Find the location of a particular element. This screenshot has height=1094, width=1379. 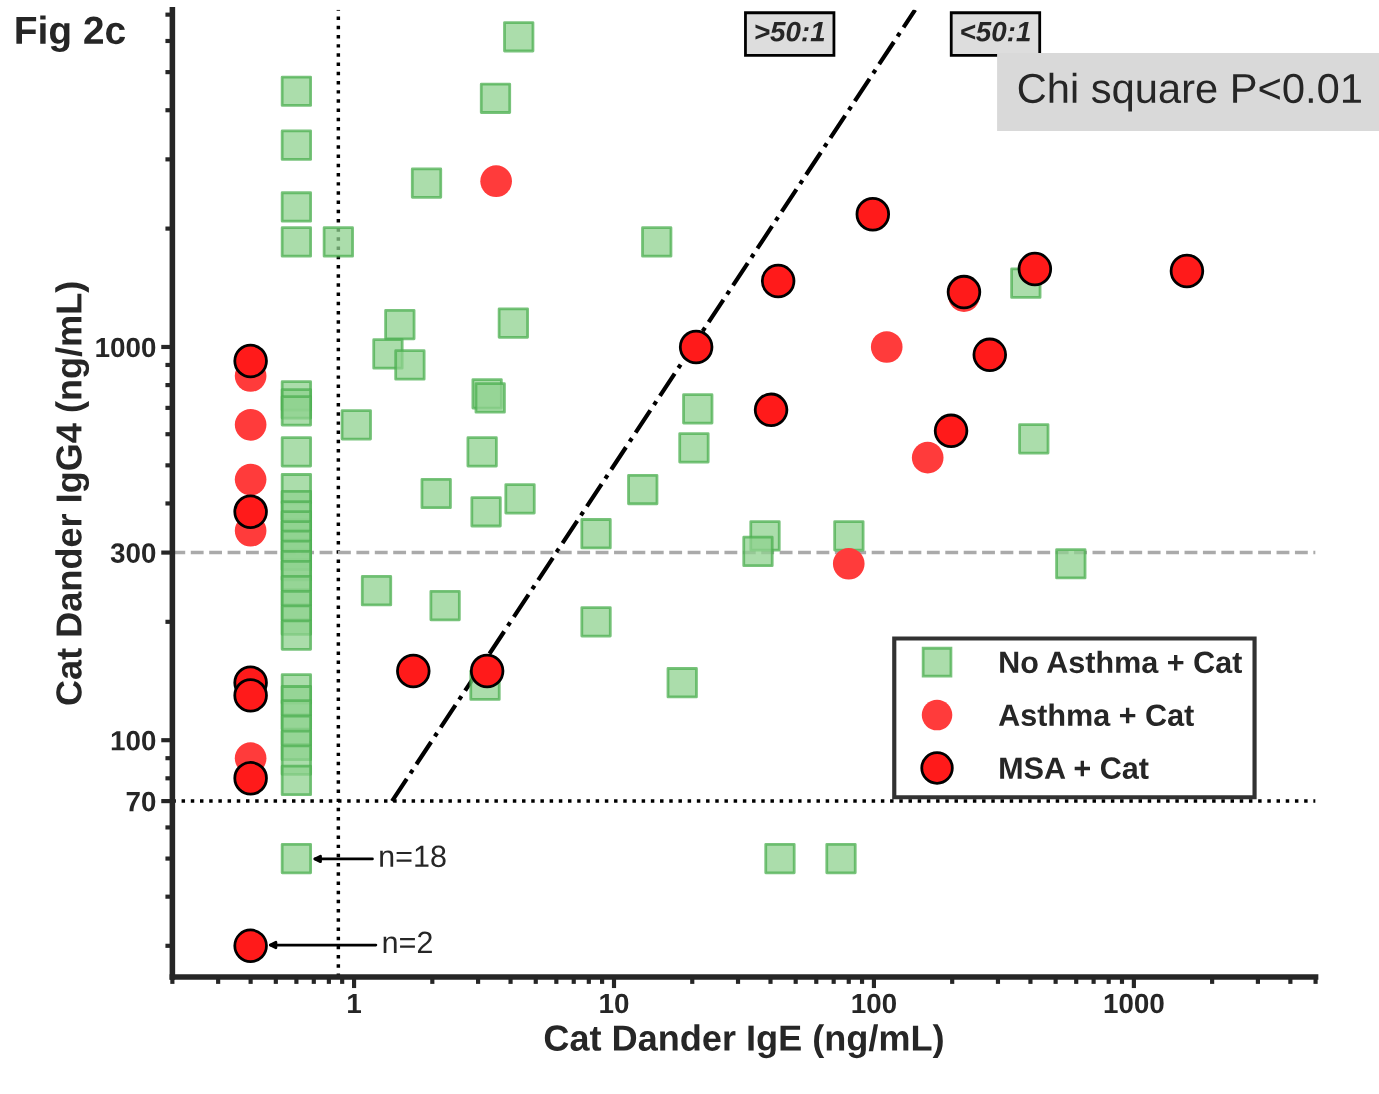

x-axis-title: Cat Dander IgE (ng/mL) is located at coordinates (743, 1041).